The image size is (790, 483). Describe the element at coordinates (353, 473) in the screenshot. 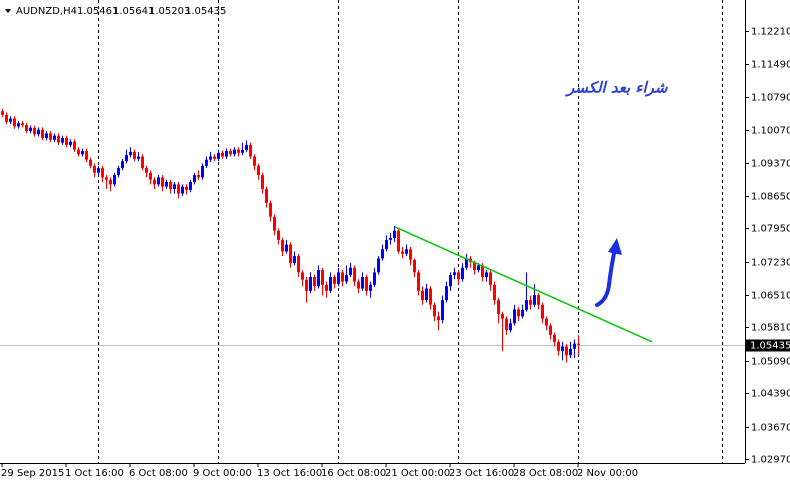

I see `x-tick-label: 16 Oct 08:00` at that location.